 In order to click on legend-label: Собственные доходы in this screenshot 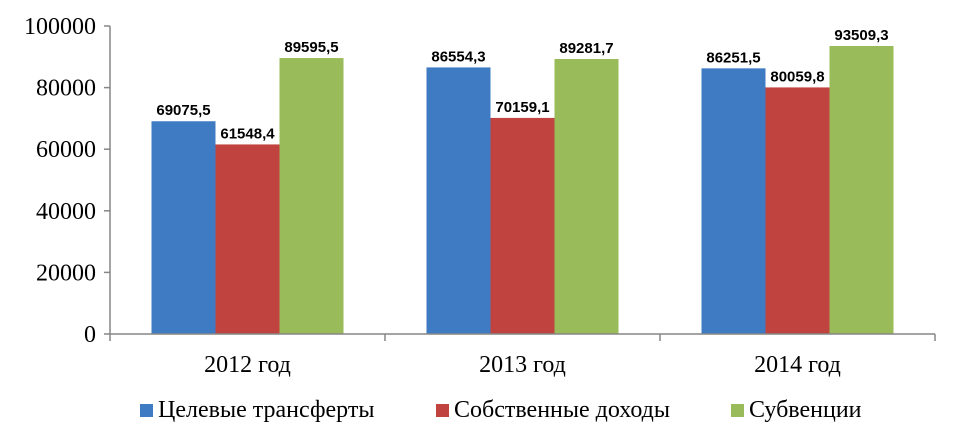, I will do `click(562, 410)`.